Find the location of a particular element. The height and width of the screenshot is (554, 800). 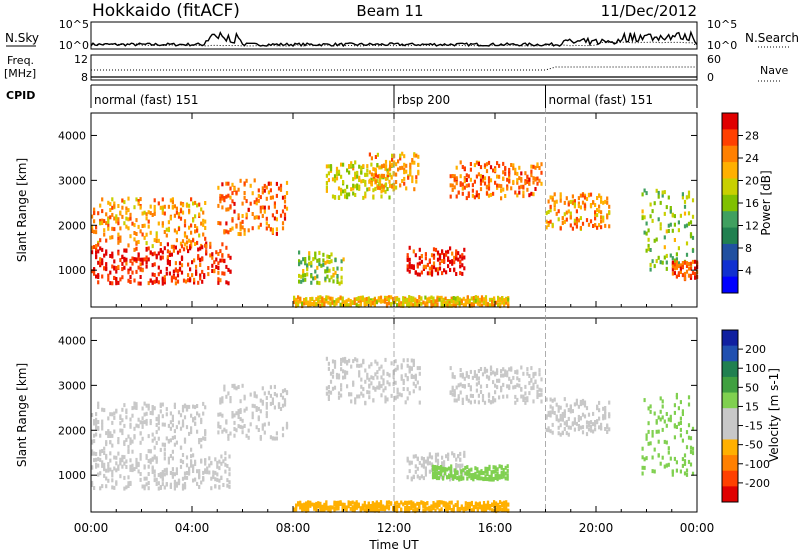

velocity-ylabel: Slant Range [km] is located at coordinates (22, 415).